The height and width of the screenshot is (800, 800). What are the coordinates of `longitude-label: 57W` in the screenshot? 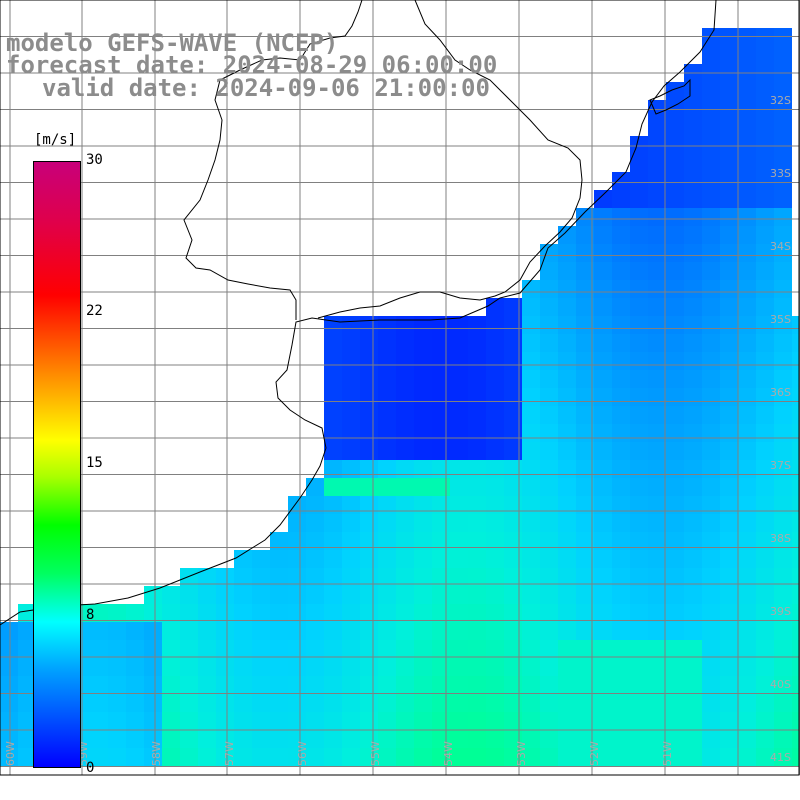 It's located at (229, 753).